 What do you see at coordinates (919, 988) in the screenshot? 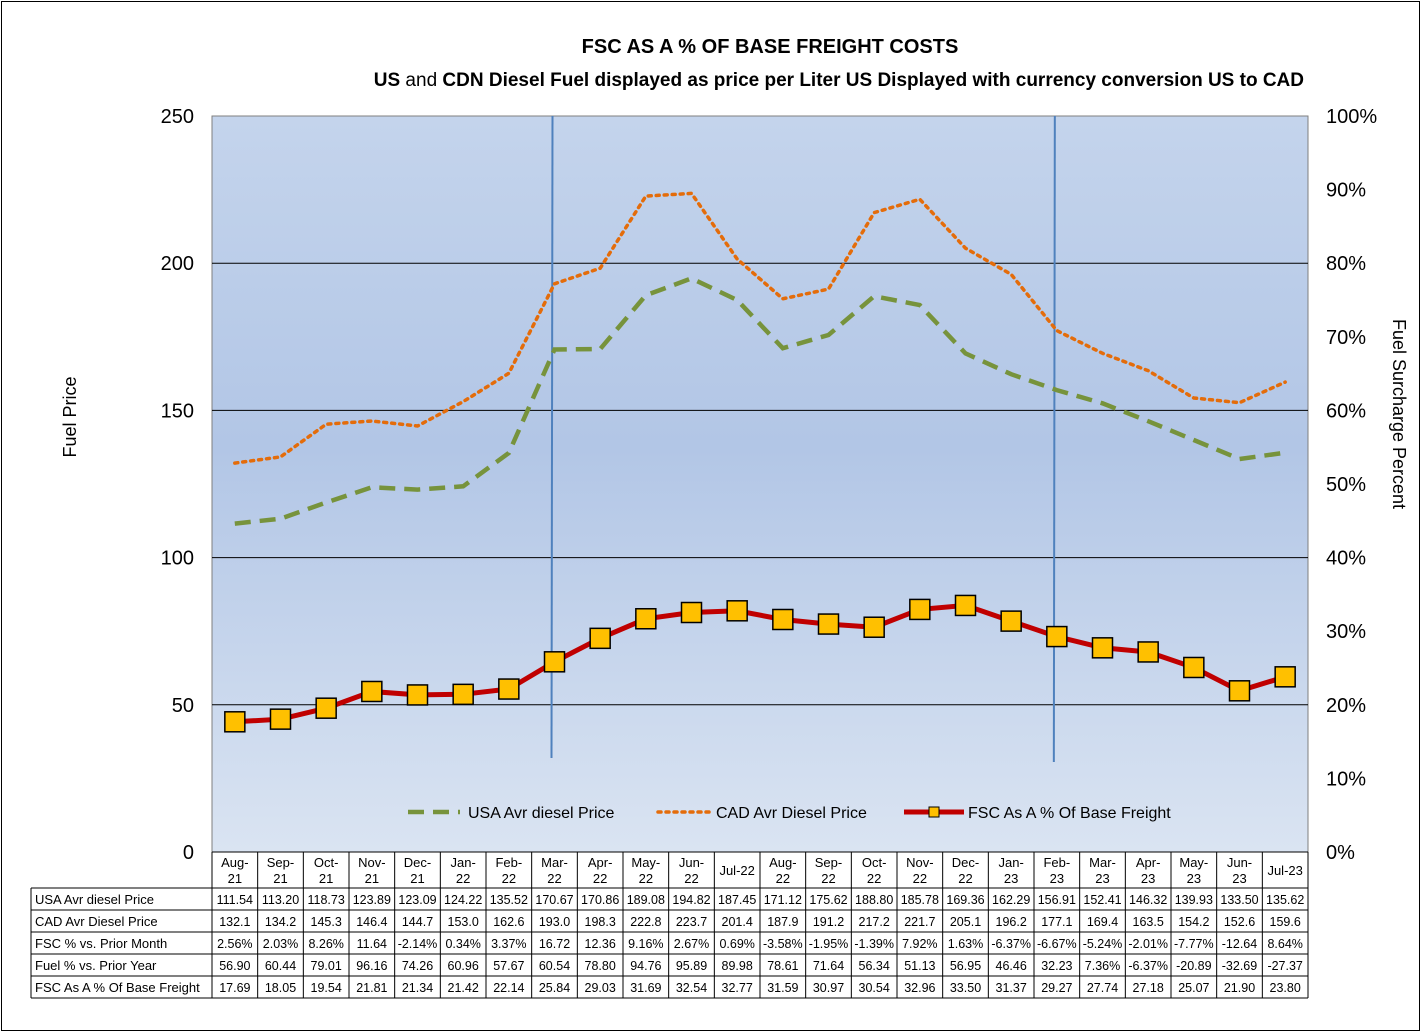
I see `table-cell: 32.96` at bounding box center [919, 988].